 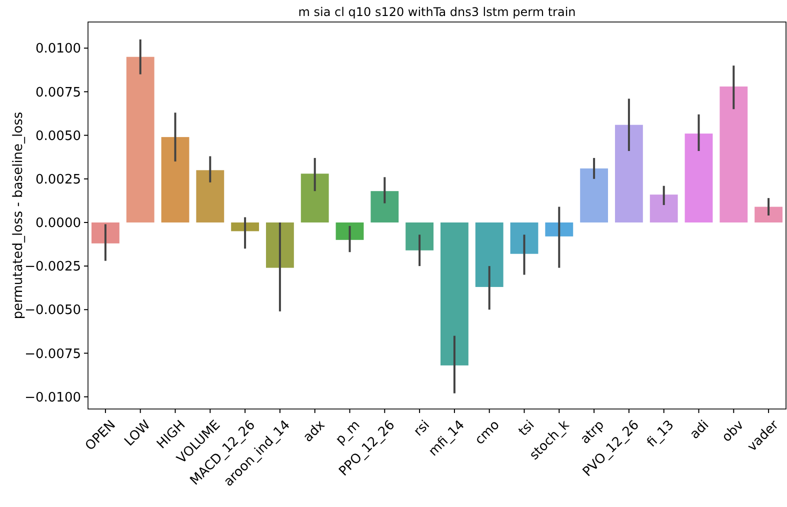 What do you see at coordinates (18, 216) in the screenshot?
I see `y-axis-title: permutated_loss - baseline_loss` at bounding box center [18, 216].